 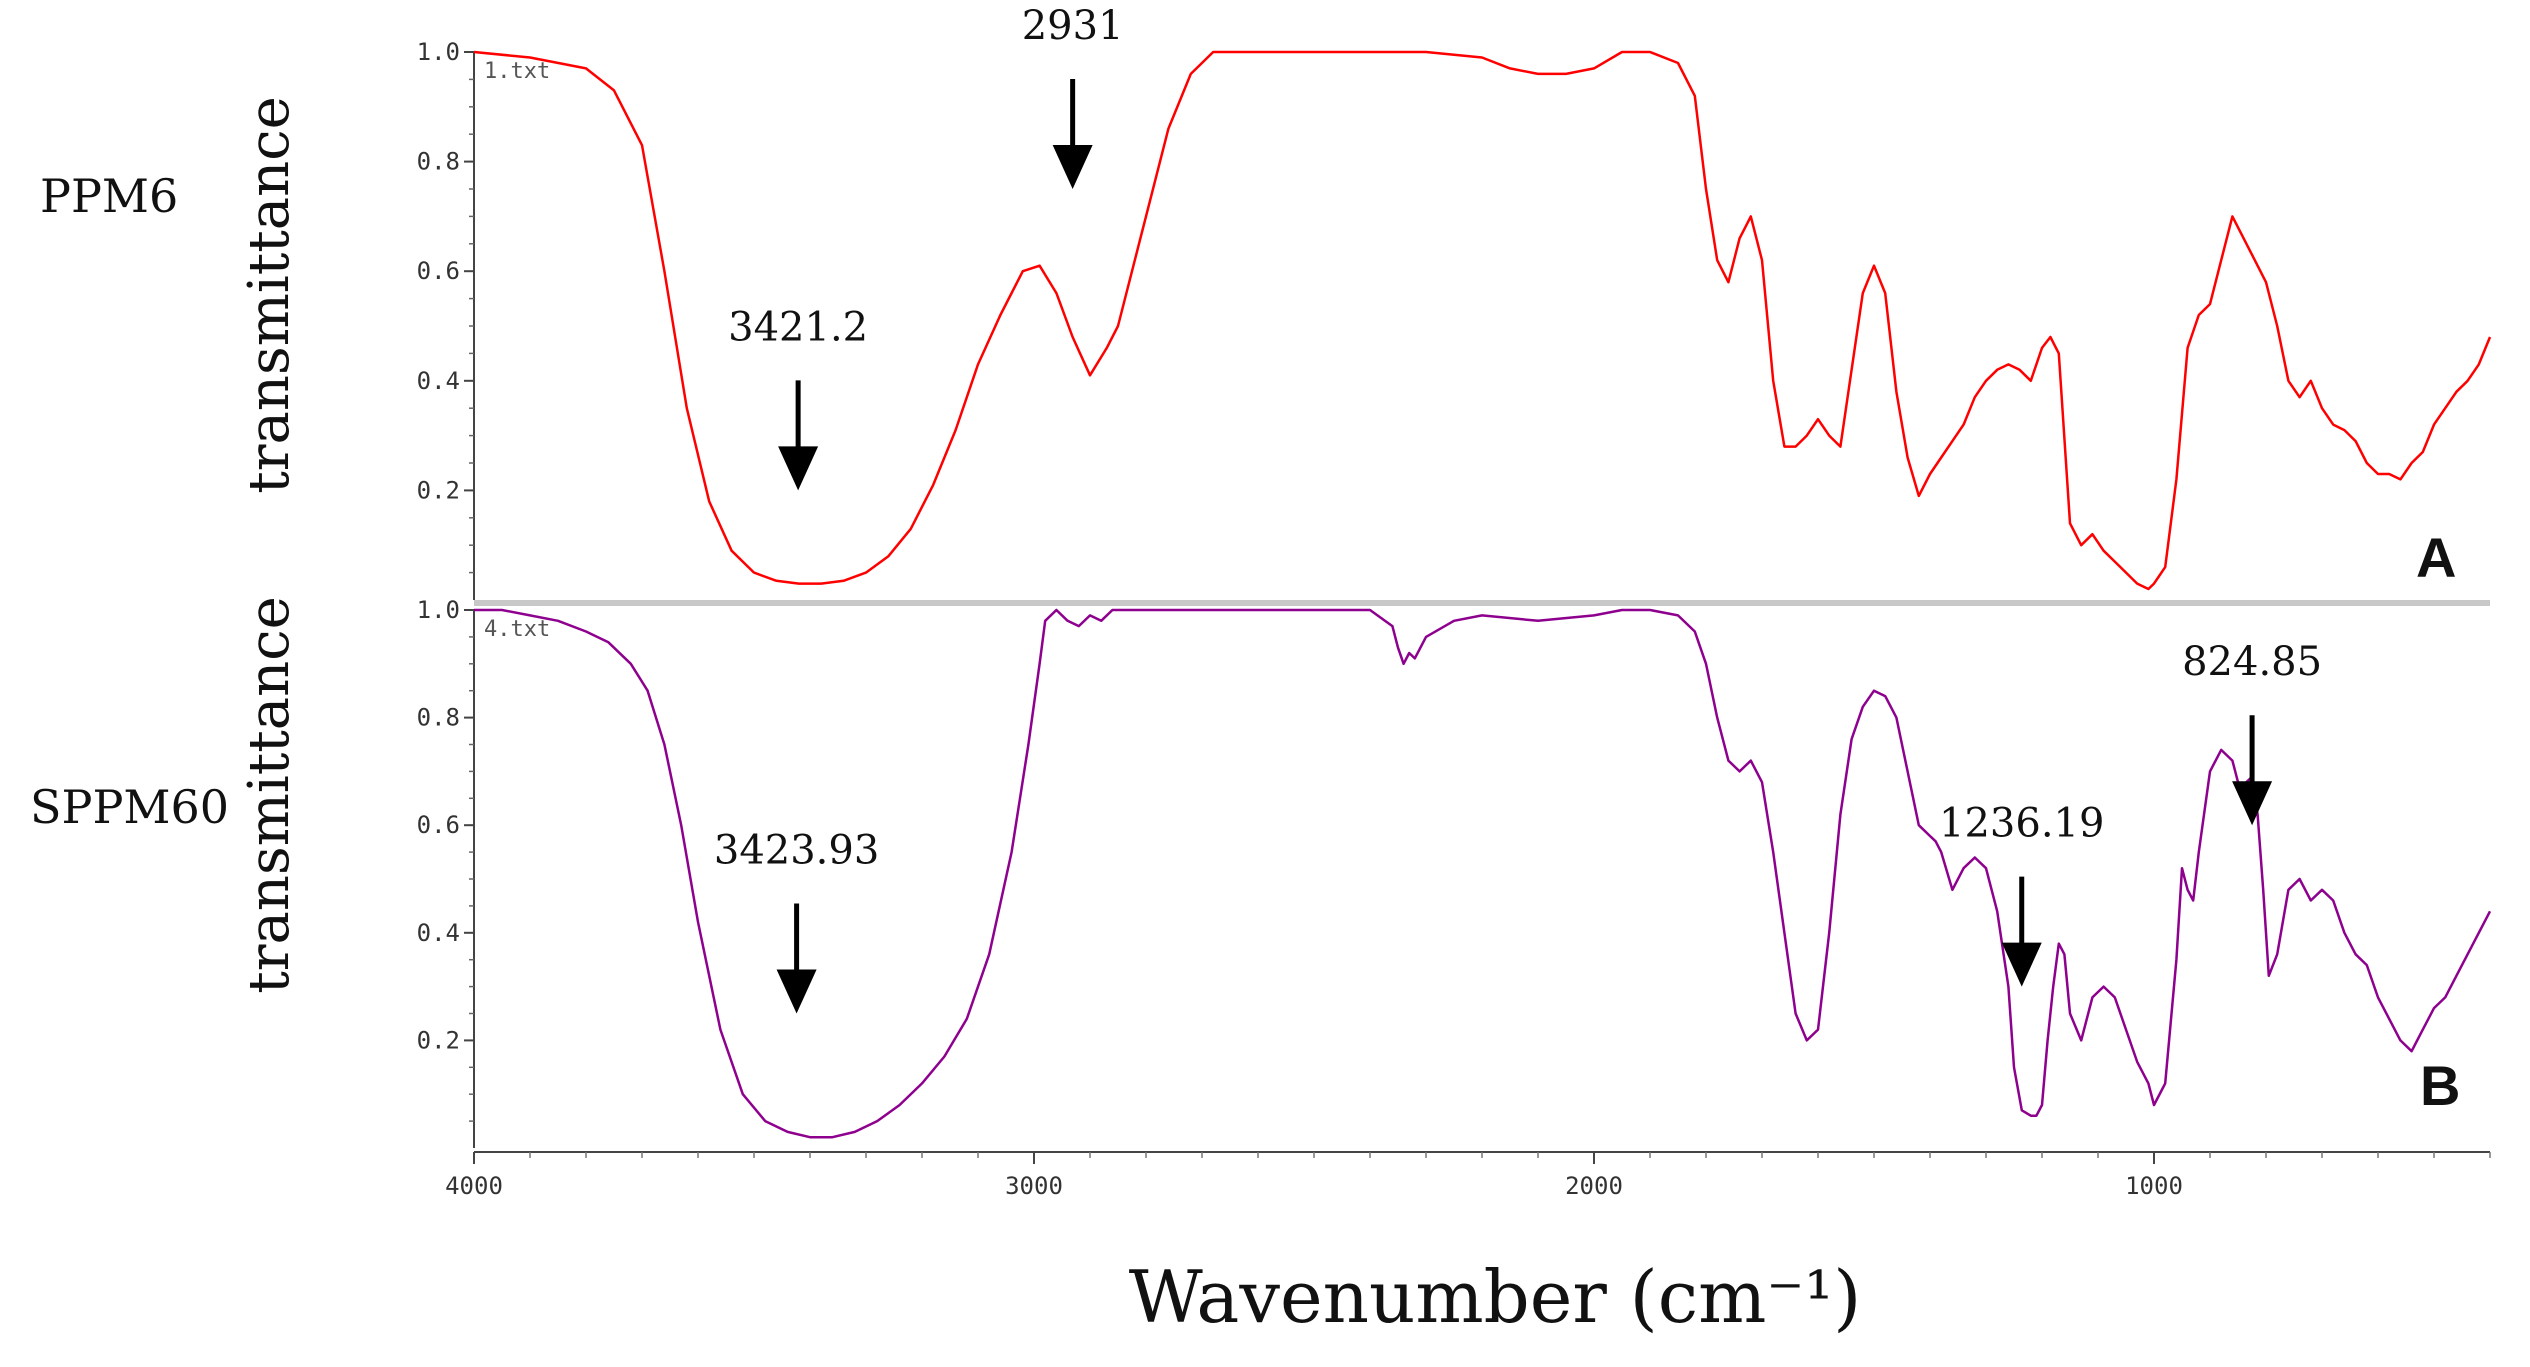 What do you see at coordinates (1073, 26) in the screenshot?
I see `peak-annotation: 2931` at bounding box center [1073, 26].